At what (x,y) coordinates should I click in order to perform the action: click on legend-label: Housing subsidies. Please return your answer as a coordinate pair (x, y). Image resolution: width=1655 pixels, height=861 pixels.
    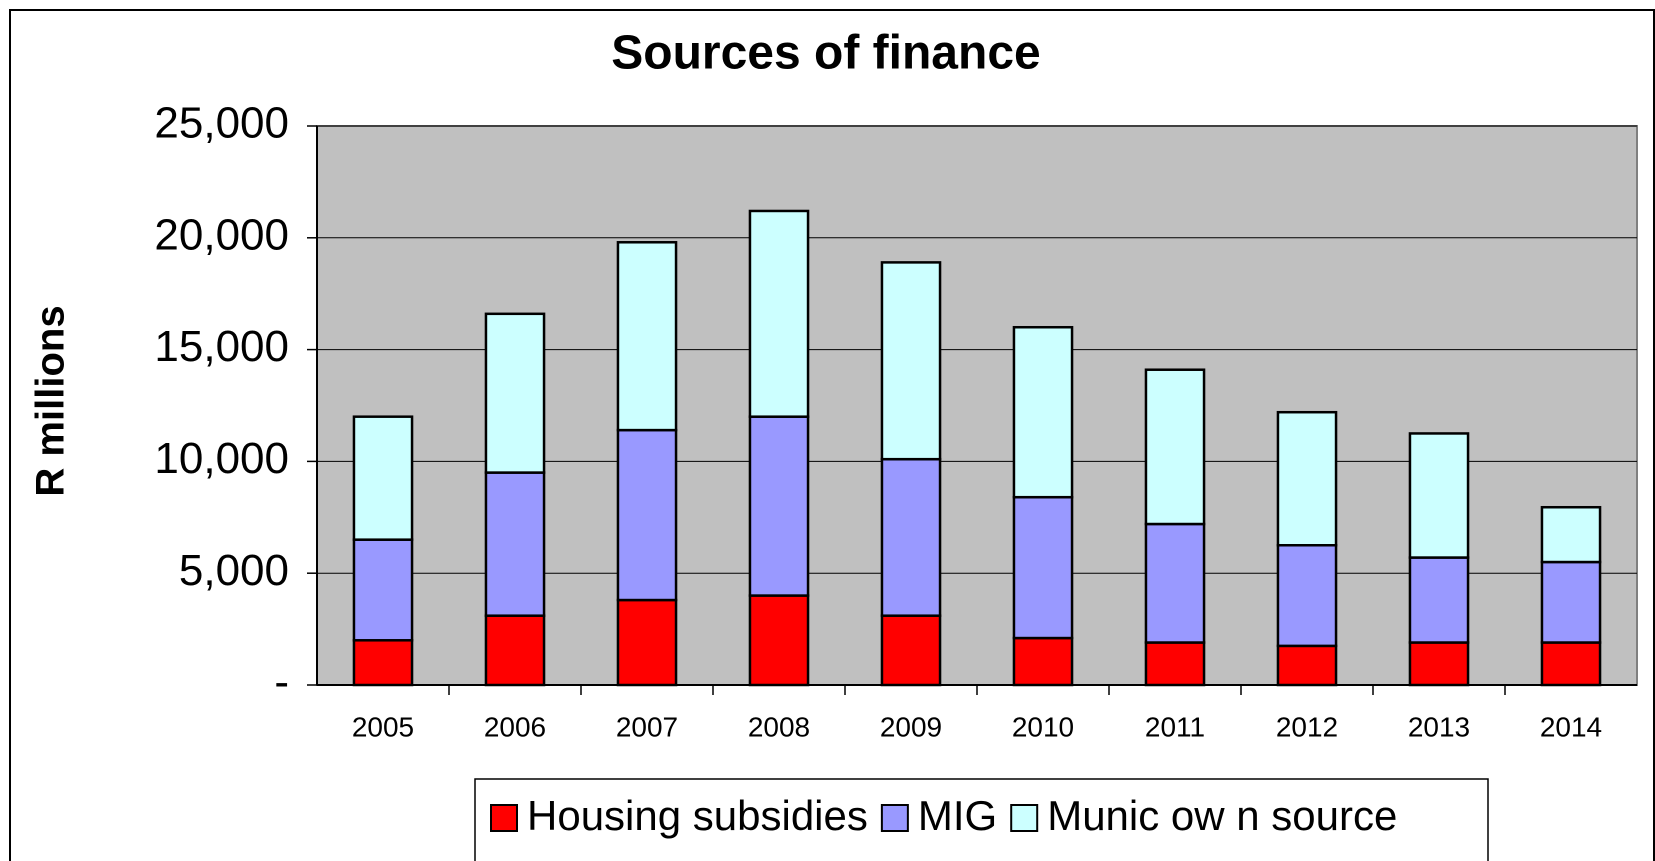
    Looking at the image, I should click on (697, 815).